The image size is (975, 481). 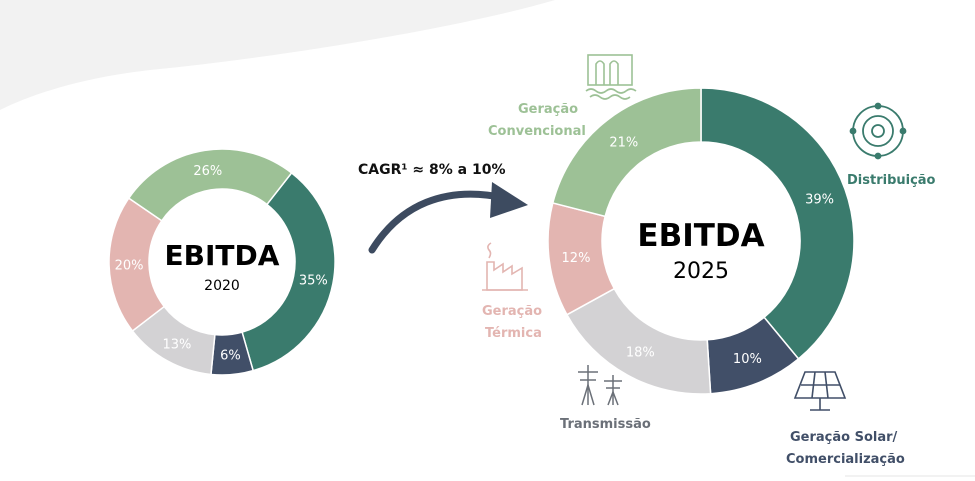 What do you see at coordinates (230, 356) in the screenshot?
I see `donut-2020-label-solar: 6%` at bounding box center [230, 356].